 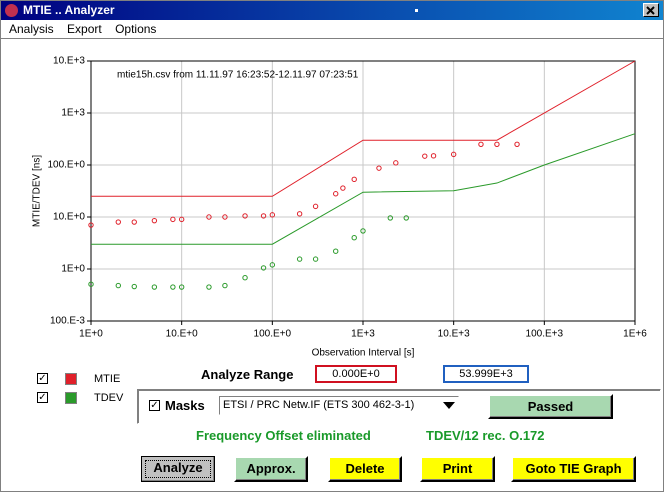 What do you see at coordinates (332, 29) in the screenshot?
I see `menu-bar: Analysis Export Options` at bounding box center [332, 29].